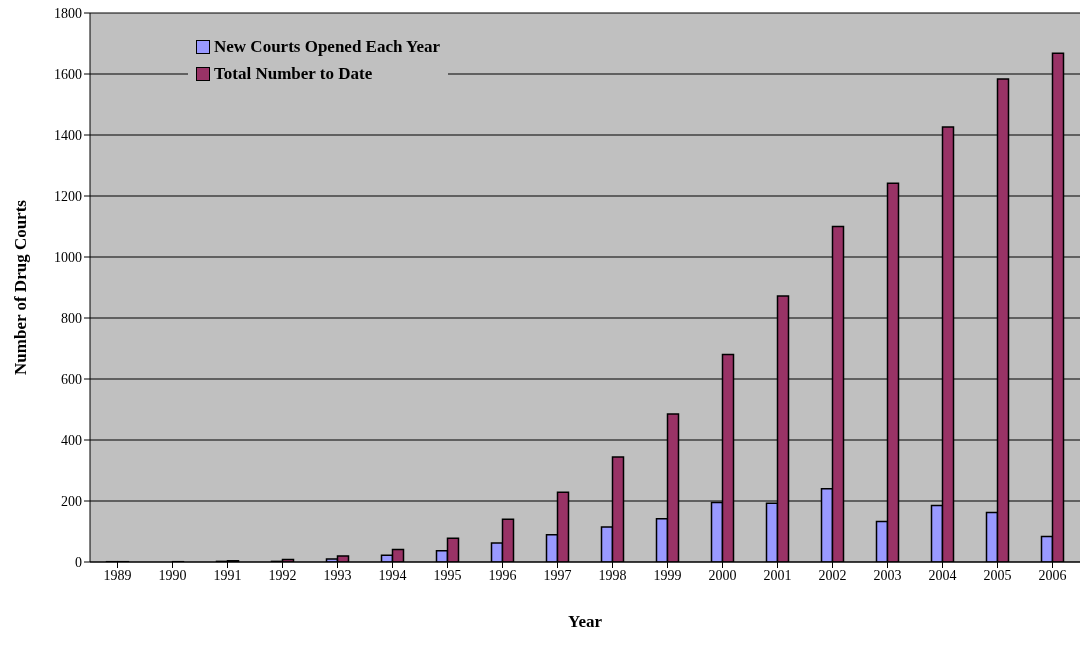 This screenshot has height=660, width=1092. I want to click on legend-label: Total Number to Date, so click(293, 74).